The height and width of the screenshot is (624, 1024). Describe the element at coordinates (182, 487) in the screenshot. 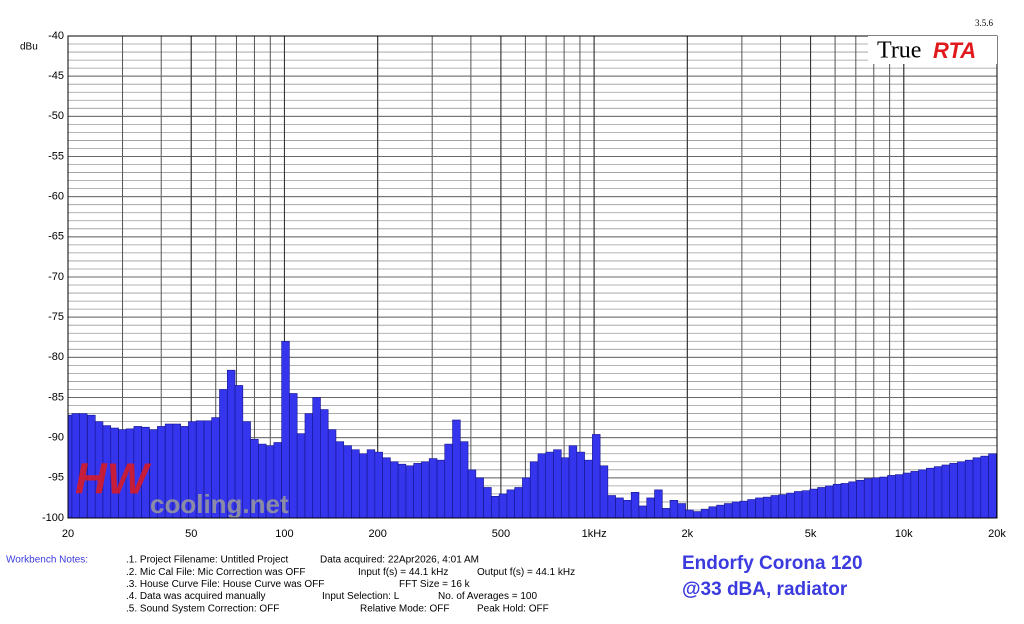

I see `watermark: HW cooling.net` at that location.